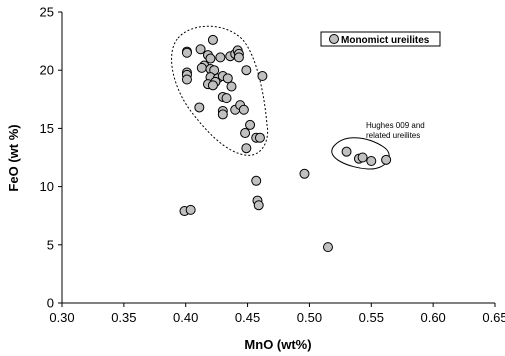 The width and height of the screenshot is (505, 356). What do you see at coordinates (493, 317) in the screenshot?
I see `x-tick-label: 0.65` at bounding box center [493, 317].